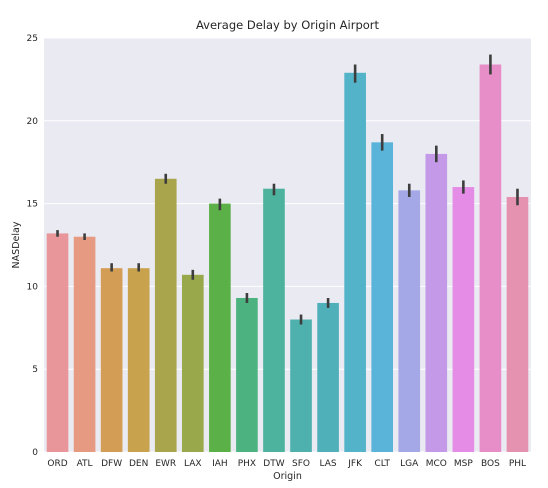 This screenshot has width=548, height=488. I want to click on bar-lga, so click(409, 321).